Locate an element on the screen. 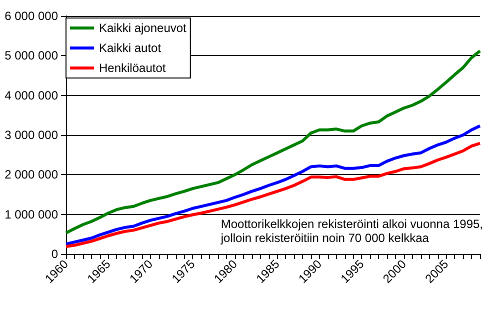  y-tick-label: 6 000 000 is located at coordinates (31, 16).